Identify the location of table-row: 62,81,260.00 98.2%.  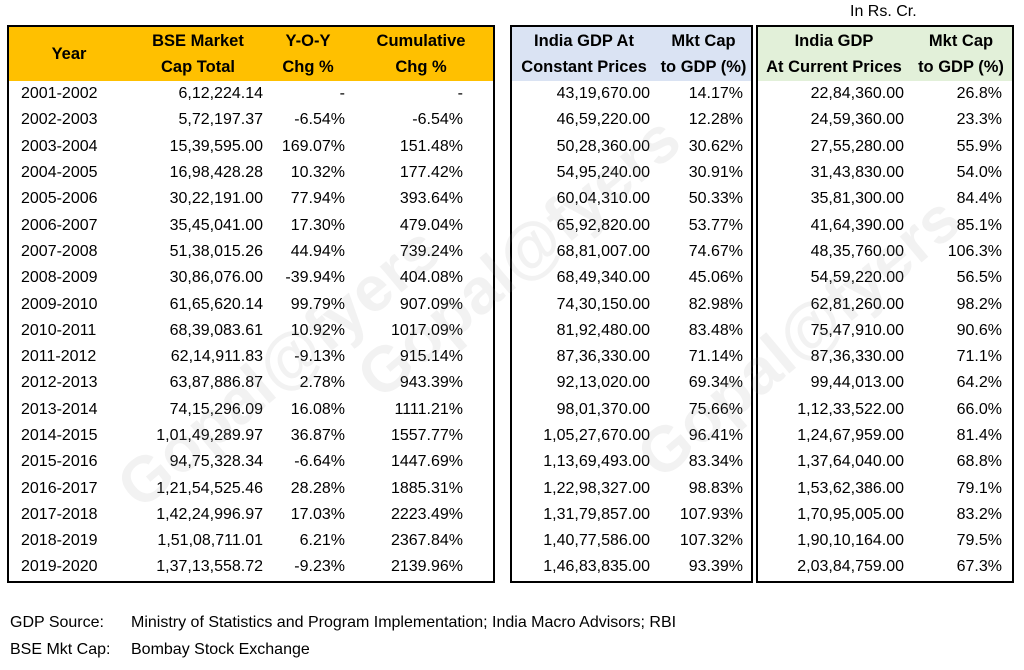
(885, 304).